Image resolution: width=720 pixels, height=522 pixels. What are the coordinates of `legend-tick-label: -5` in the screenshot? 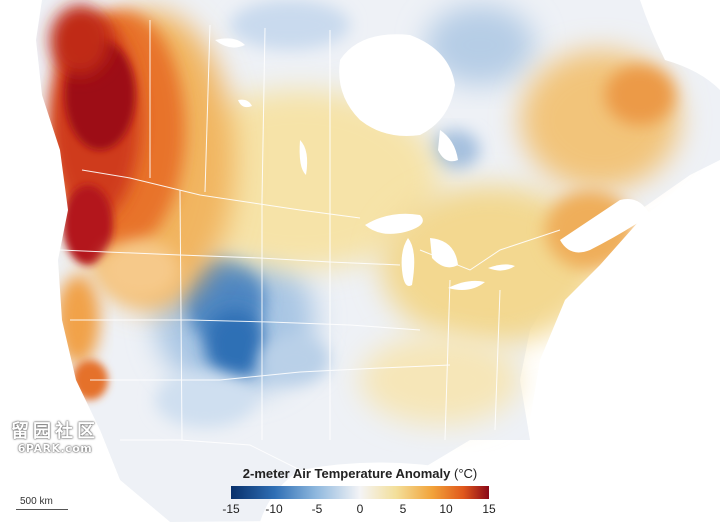 It's located at (317, 509).